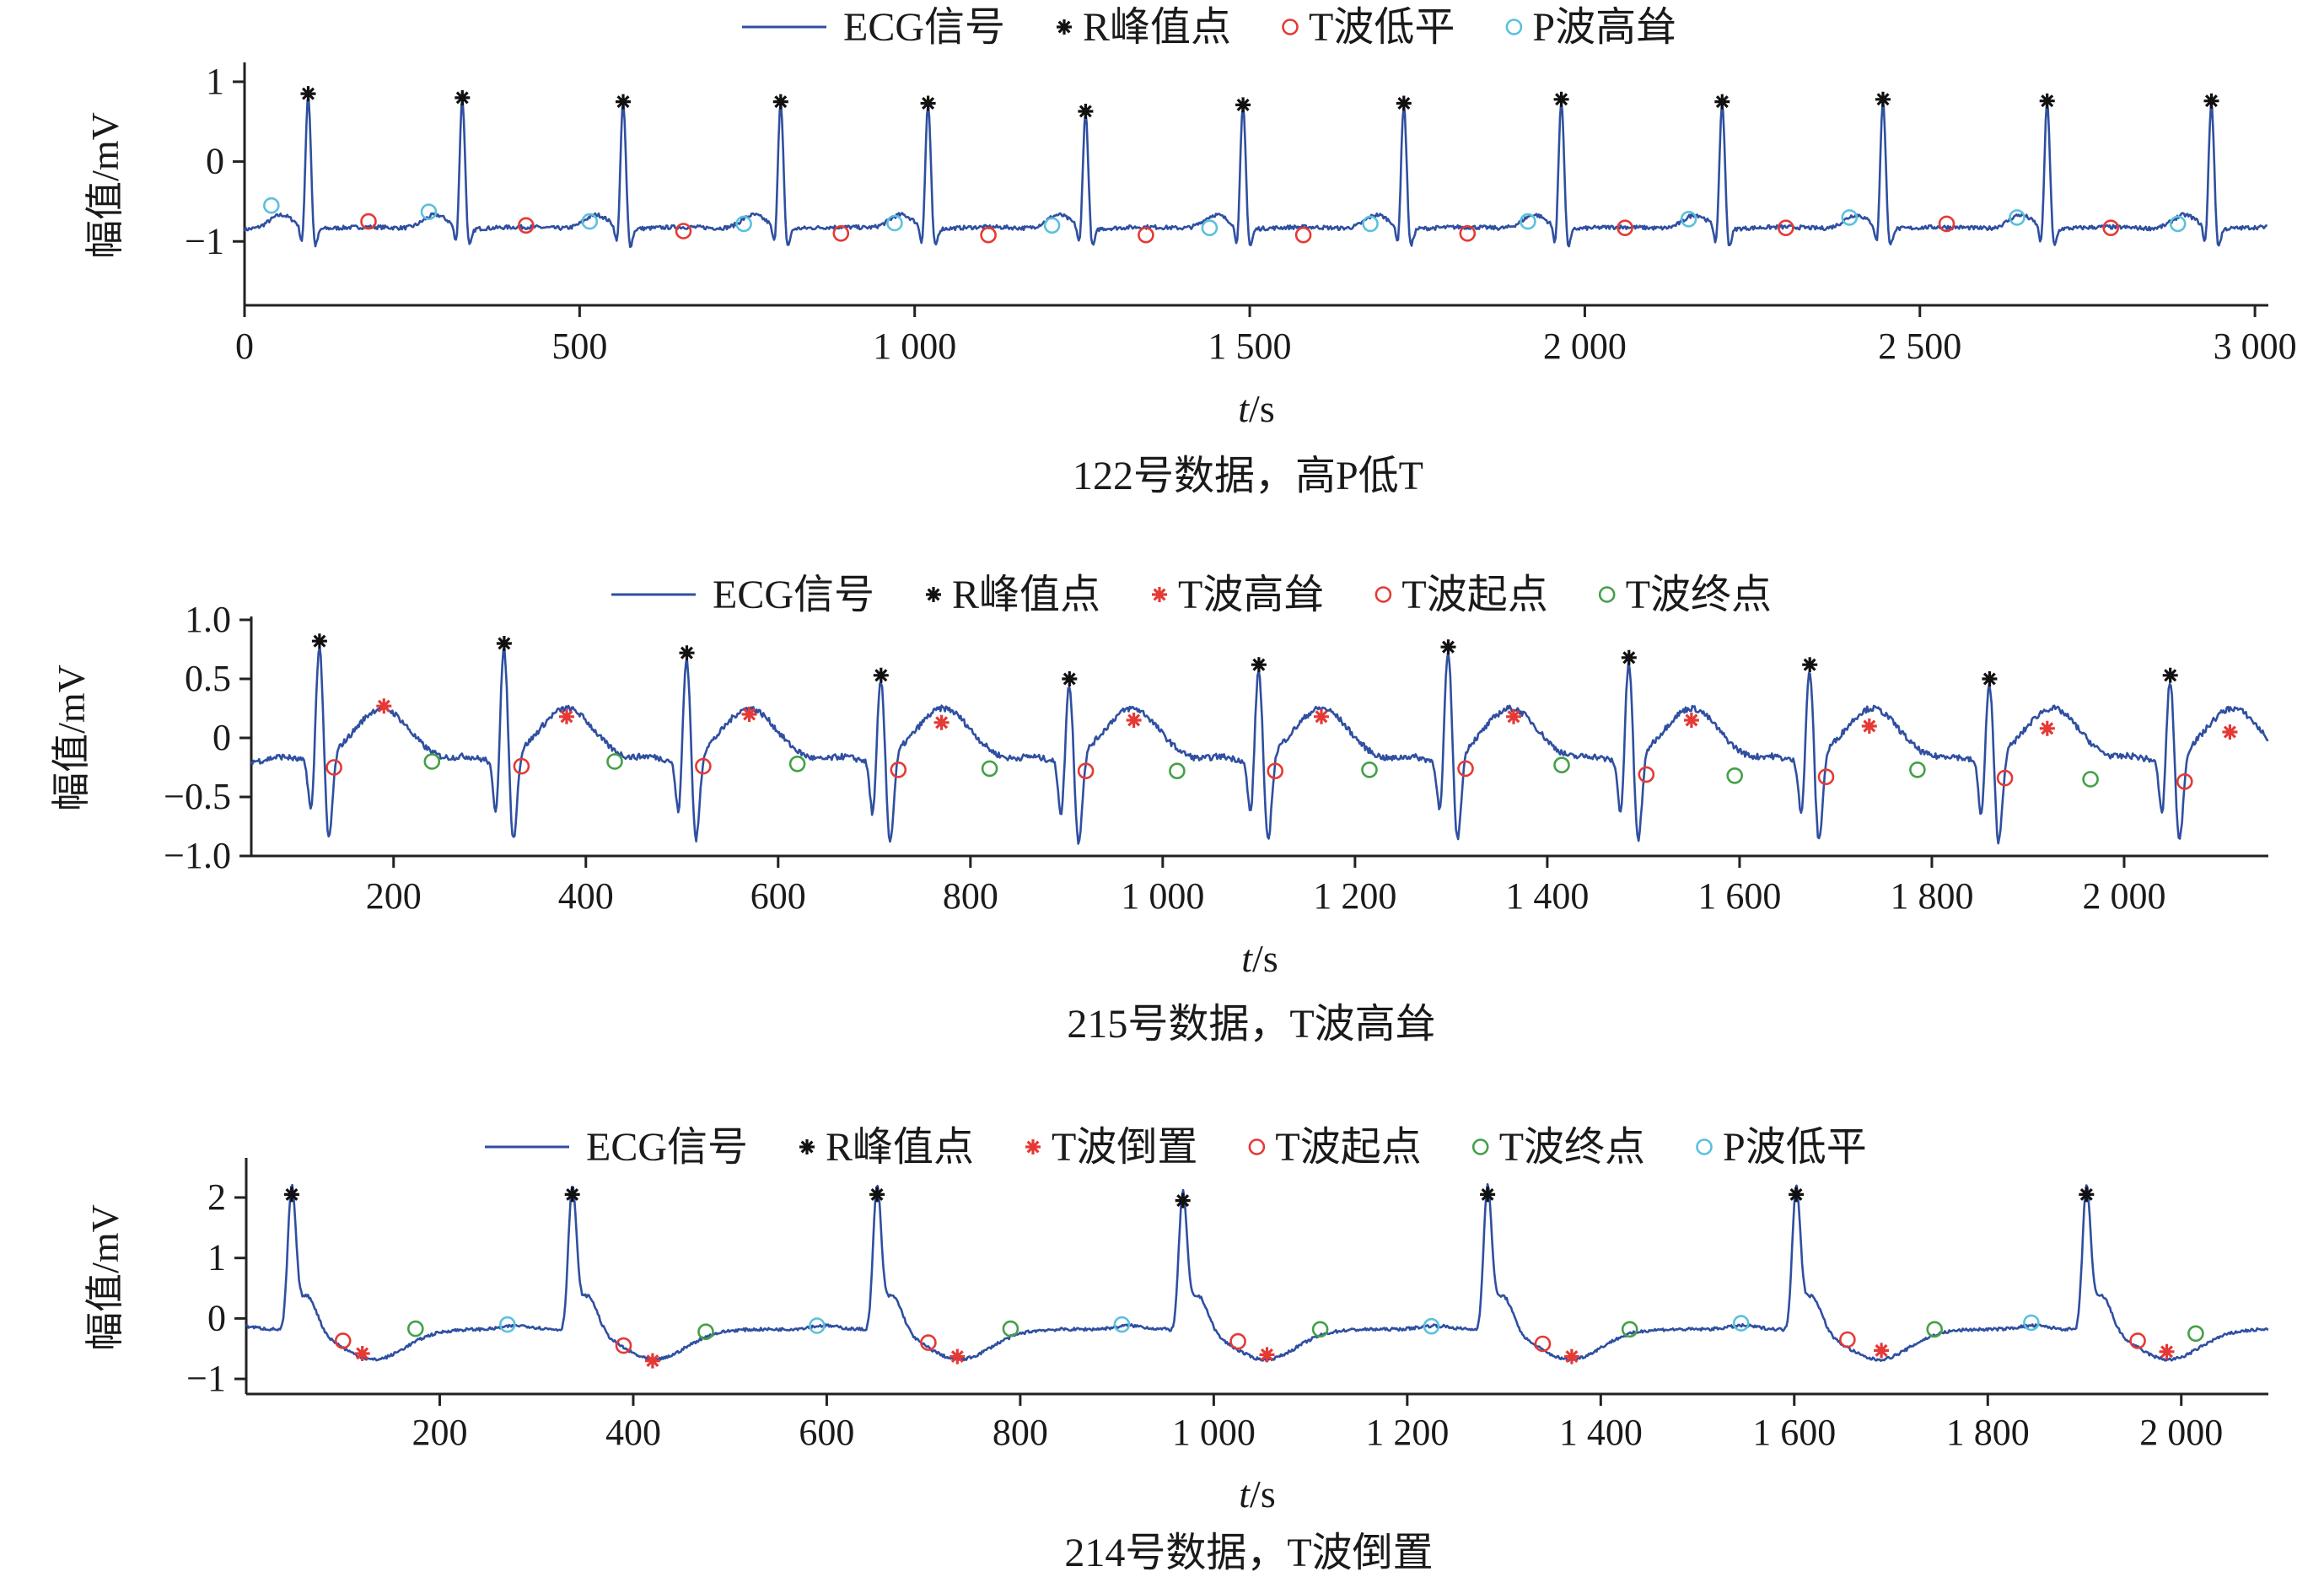 The width and height of the screenshot is (2324, 1577). I want to click on x-tick-label: 2 000, so click(1585, 346).